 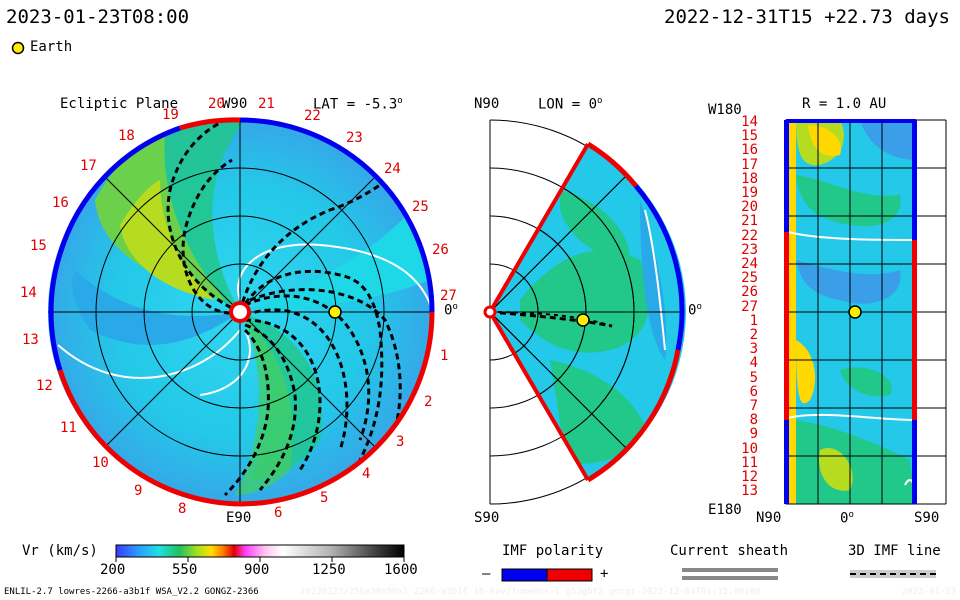 I want to click on radial-left-tick: 18, so click(x=749, y=178).